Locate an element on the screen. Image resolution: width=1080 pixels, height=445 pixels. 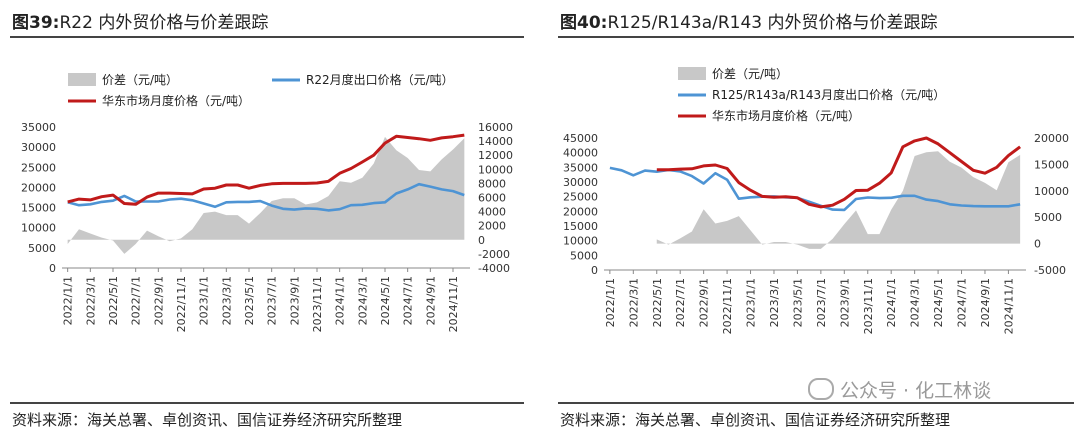
chart-title: 图40:R125/R143a/R143 内外贸价格与价差跟踪 is located at coordinates (749, 20).